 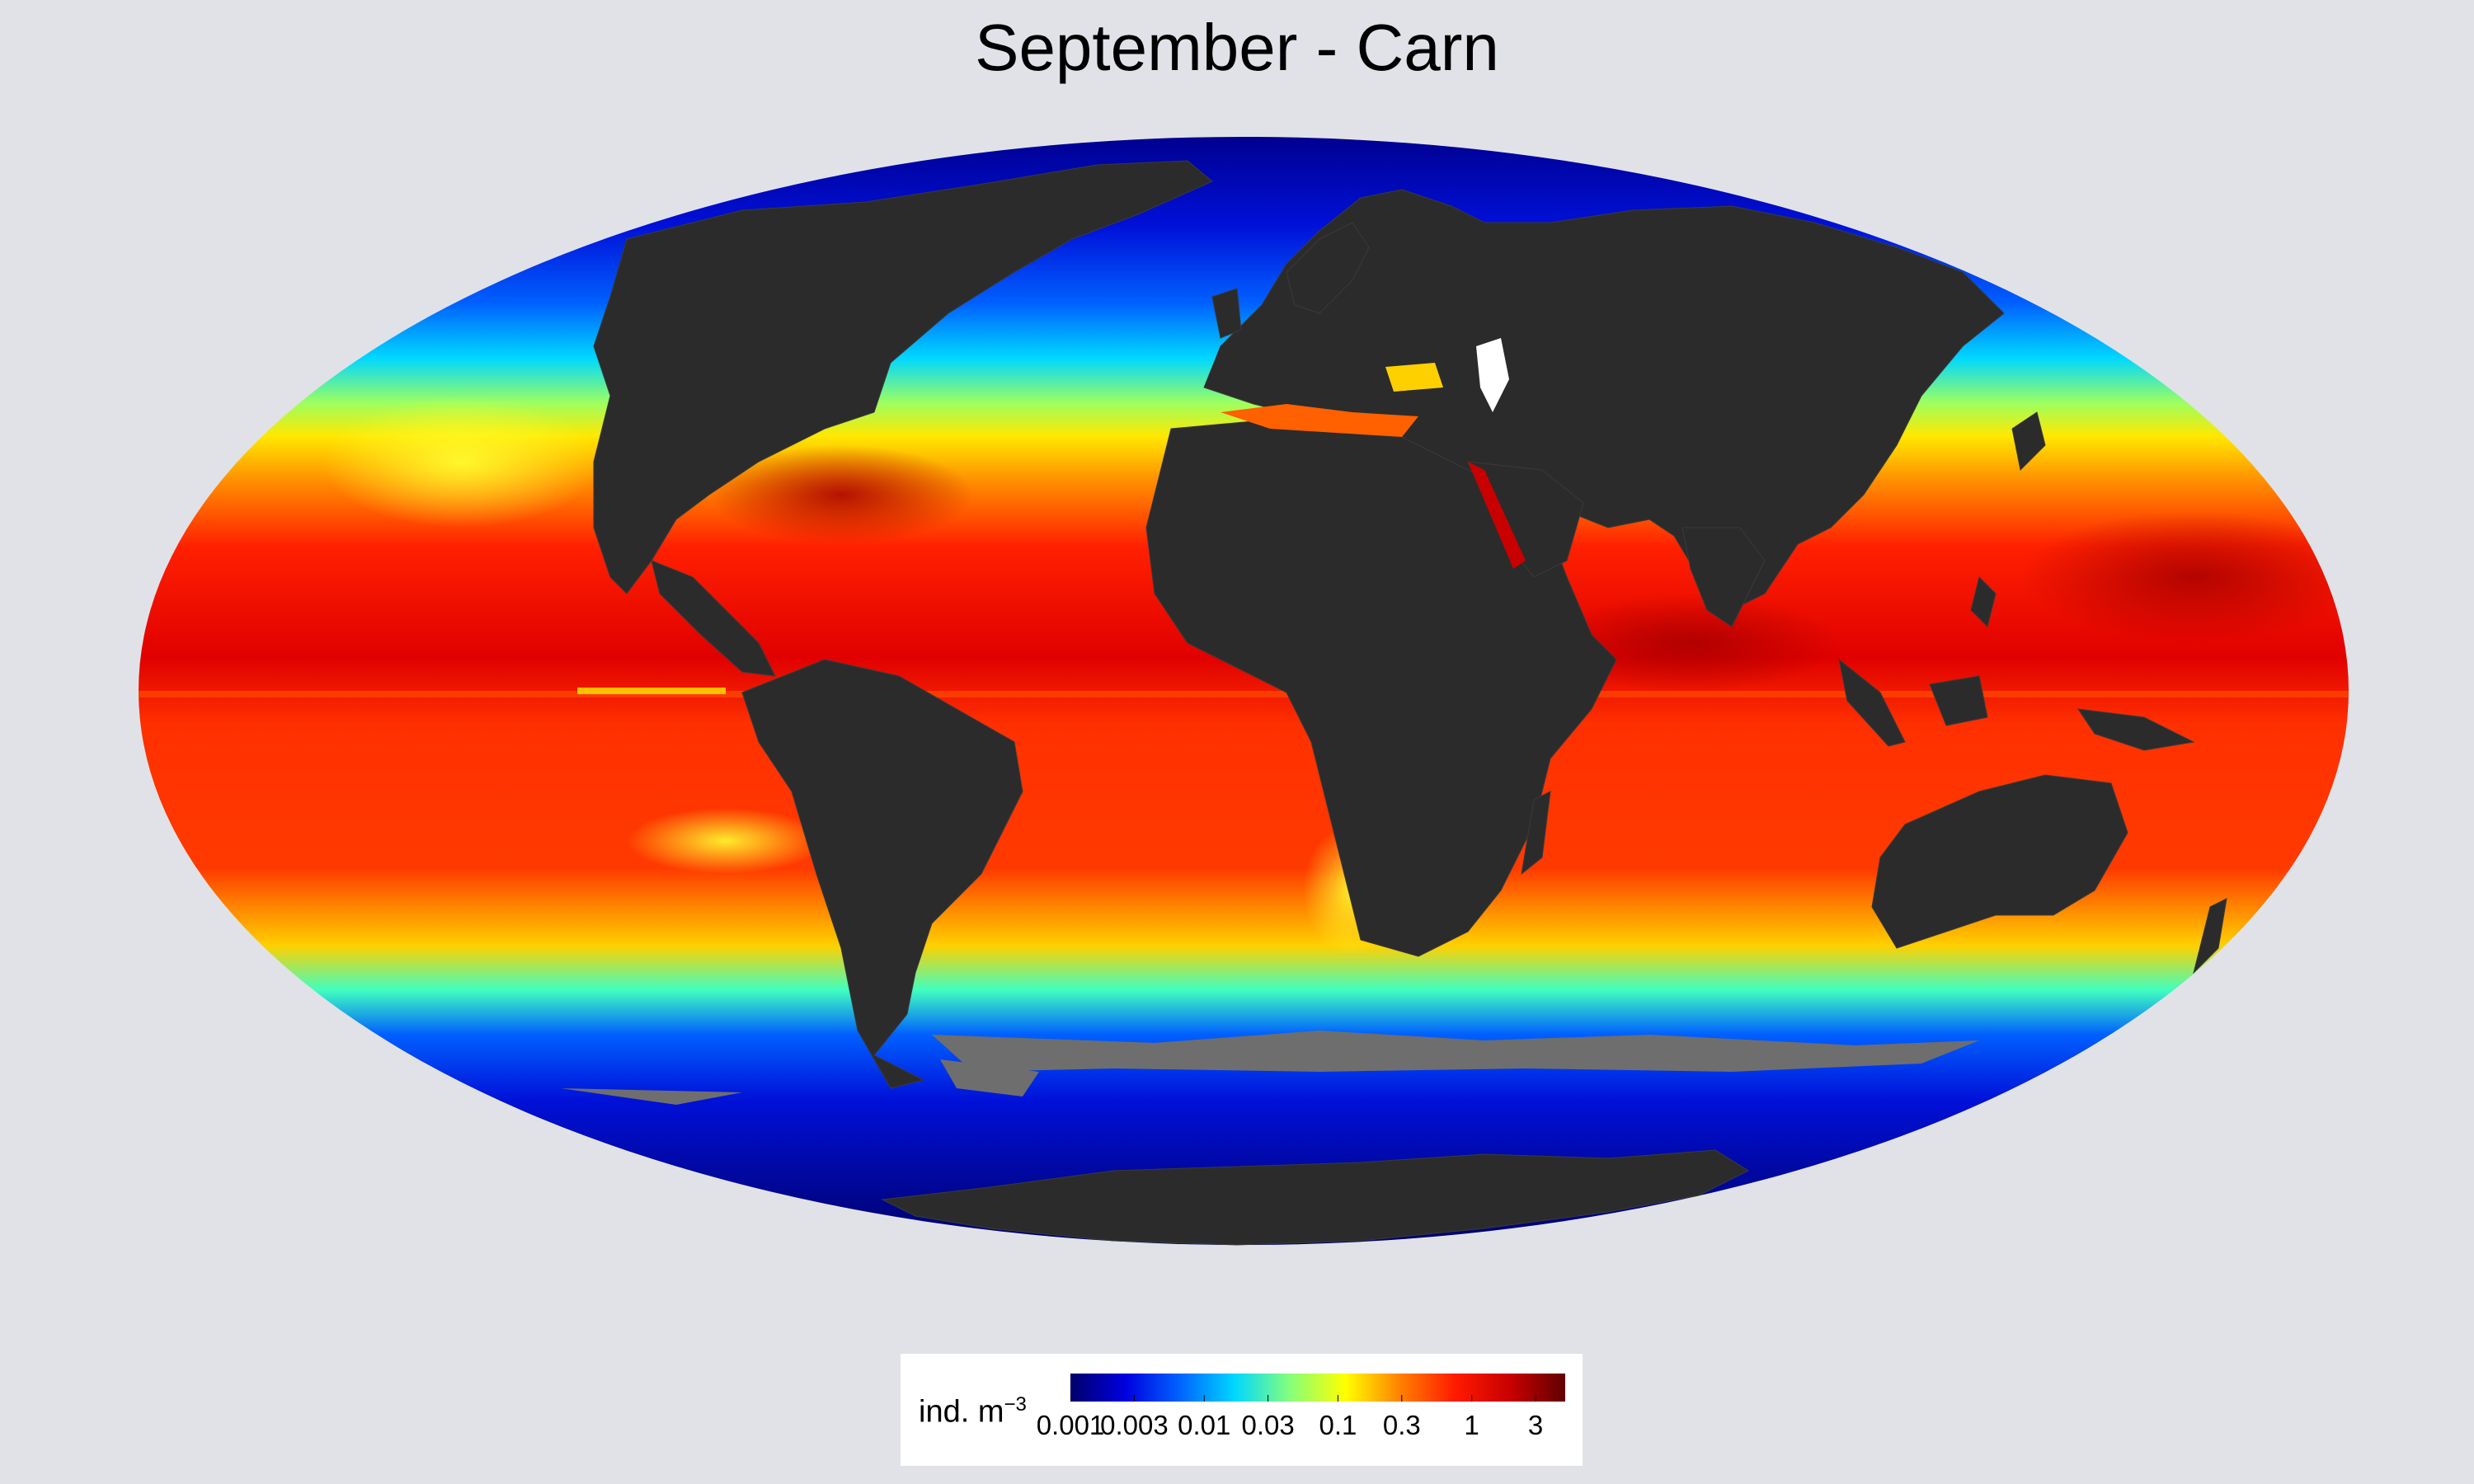 I want to click on eurasia, so click(x=1604, y=400).